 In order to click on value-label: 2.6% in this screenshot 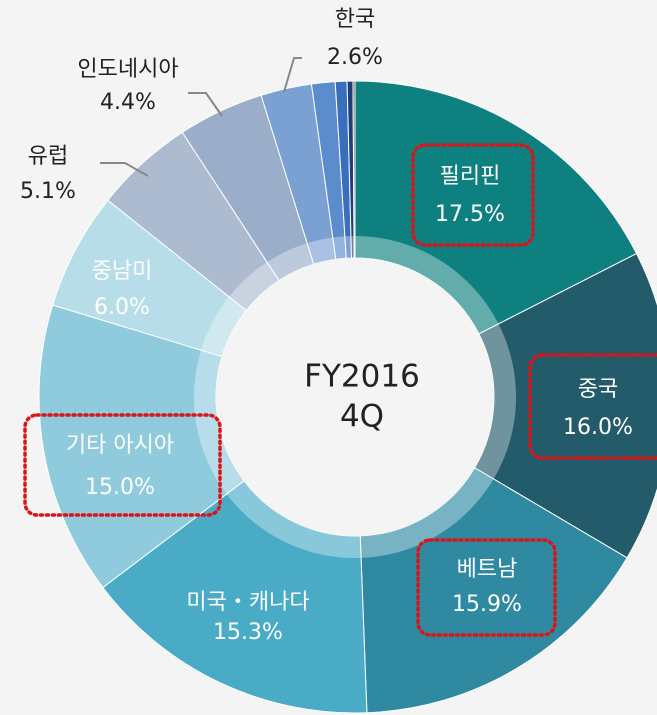, I will do `click(355, 57)`.